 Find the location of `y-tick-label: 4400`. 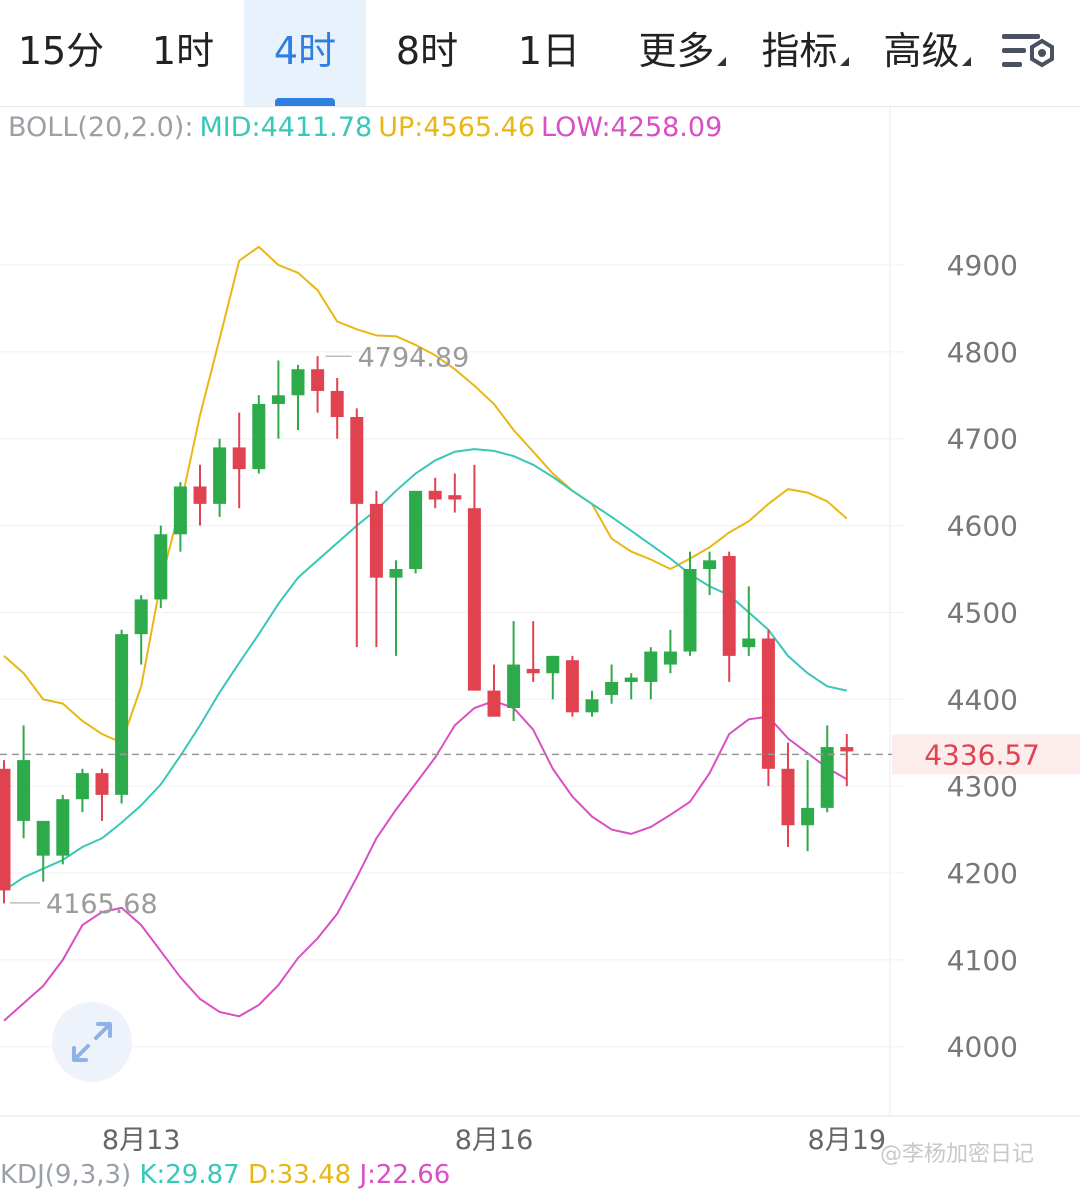

y-tick-label: 4400 is located at coordinates (982, 699).